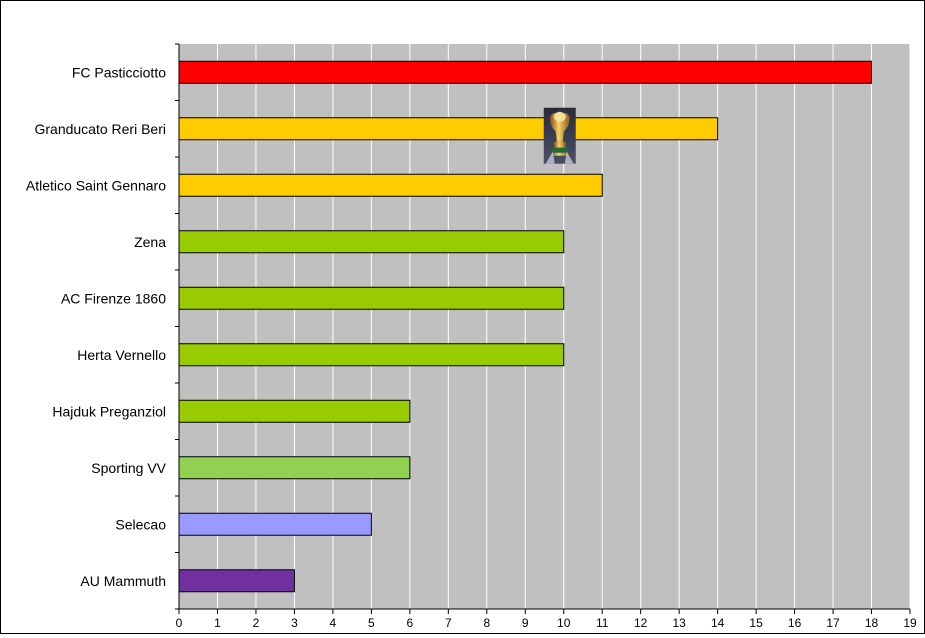 The image size is (925, 638). What do you see at coordinates (679, 623) in the screenshot?
I see `x-tick-label: 13` at bounding box center [679, 623].